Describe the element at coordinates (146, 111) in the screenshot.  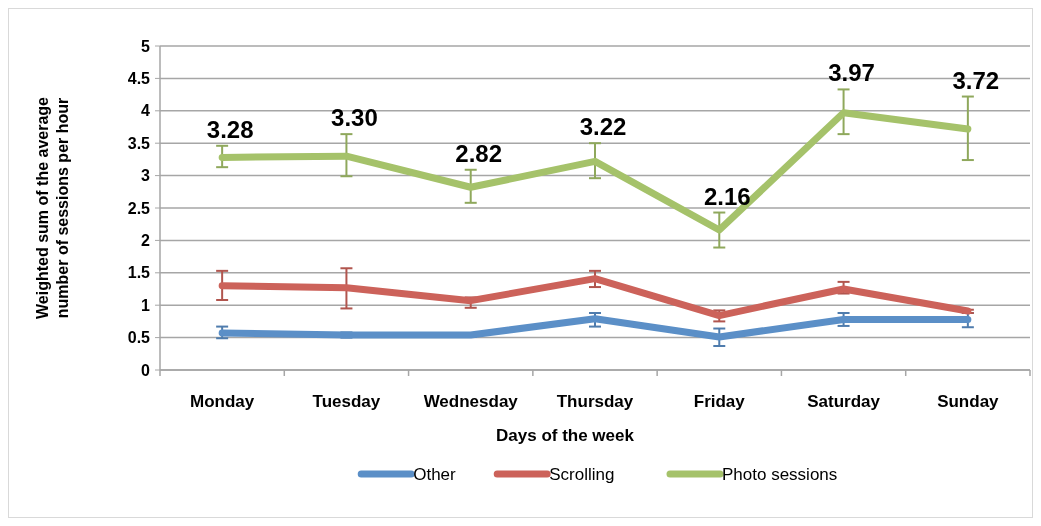
I see `y-tick-label: 4` at that location.